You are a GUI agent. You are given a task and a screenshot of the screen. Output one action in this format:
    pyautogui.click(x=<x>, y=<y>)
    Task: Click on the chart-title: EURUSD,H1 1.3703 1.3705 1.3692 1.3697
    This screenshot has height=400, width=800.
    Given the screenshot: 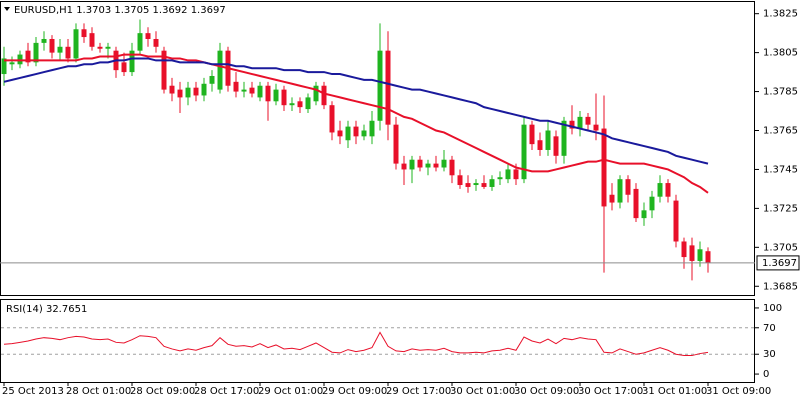 What is the action you would take?
    pyautogui.click(x=120, y=10)
    